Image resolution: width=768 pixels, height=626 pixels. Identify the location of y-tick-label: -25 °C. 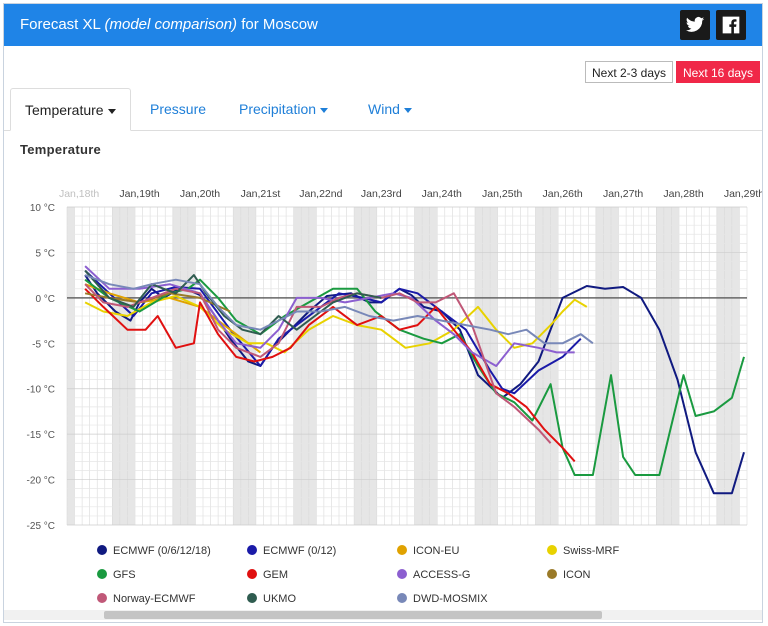
(41, 526).